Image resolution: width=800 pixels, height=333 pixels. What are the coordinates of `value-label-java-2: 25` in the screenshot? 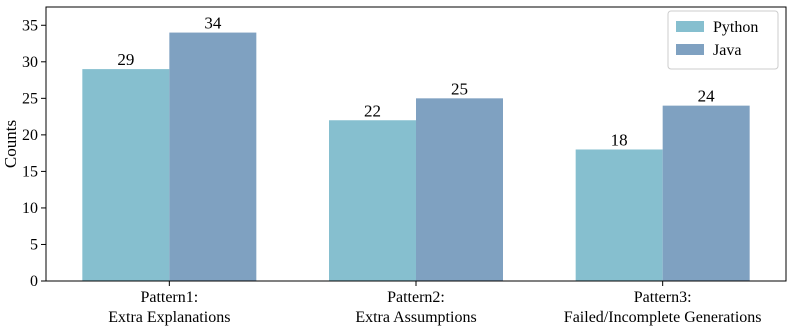 It's located at (459, 88).